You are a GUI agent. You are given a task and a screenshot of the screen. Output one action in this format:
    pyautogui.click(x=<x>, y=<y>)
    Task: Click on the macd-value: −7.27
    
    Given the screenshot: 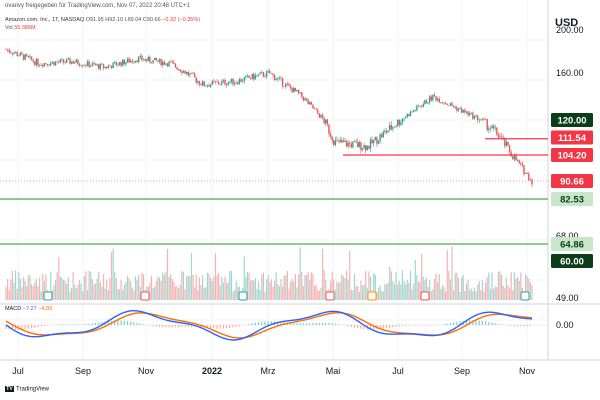 What is the action you would take?
    pyautogui.click(x=29, y=309)
    